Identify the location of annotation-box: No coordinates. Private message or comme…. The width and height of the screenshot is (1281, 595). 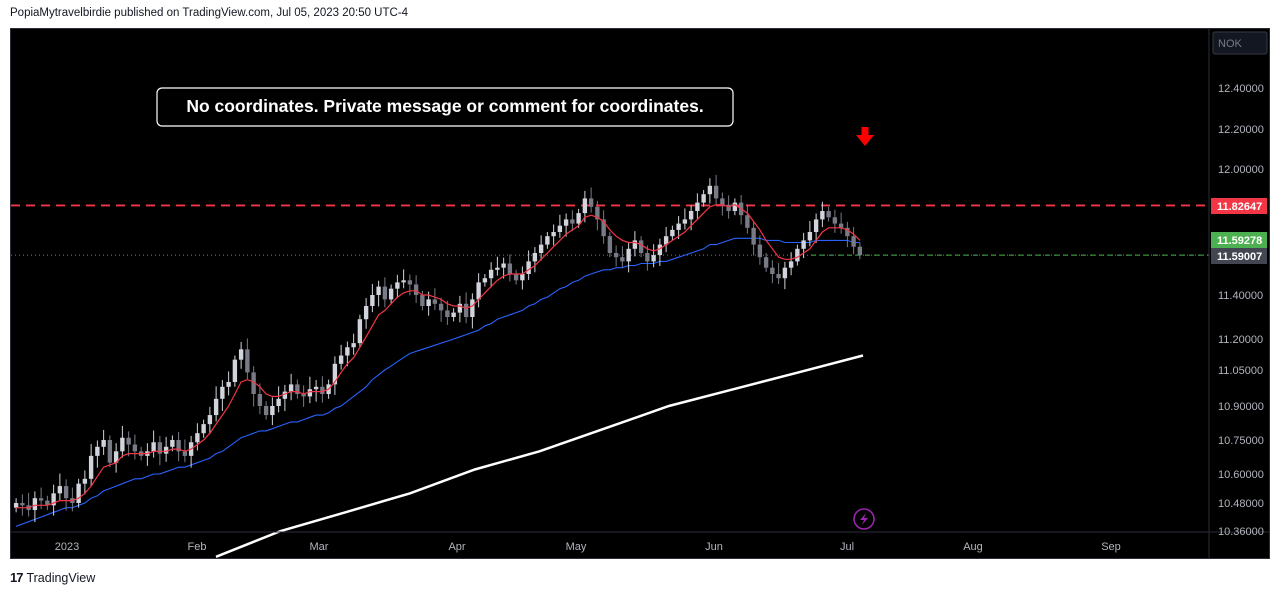
(445, 107).